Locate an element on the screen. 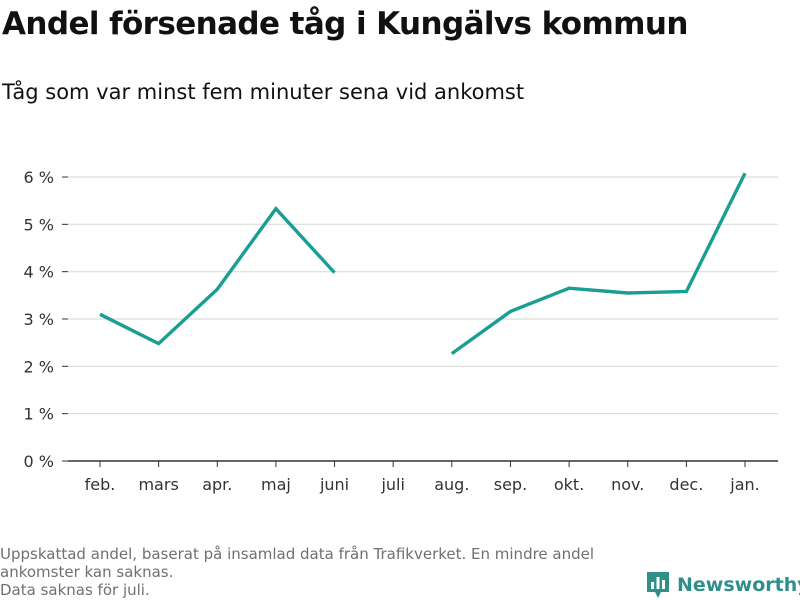 This screenshot has height=600, width=800. x-tick-label: maj is located at coordinates (276, 484).